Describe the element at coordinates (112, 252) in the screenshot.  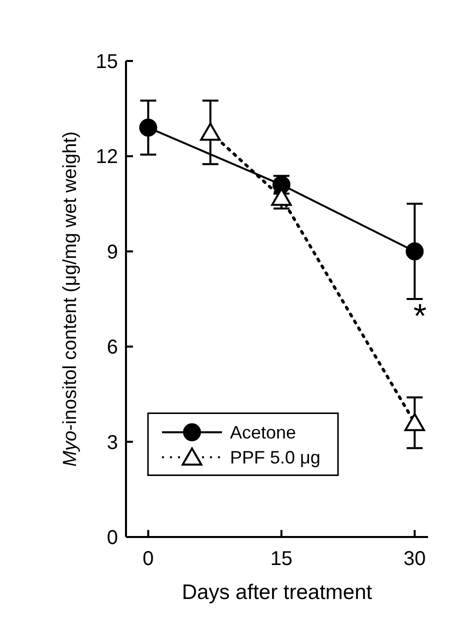
I see `y-tick-label: 9` at that location.